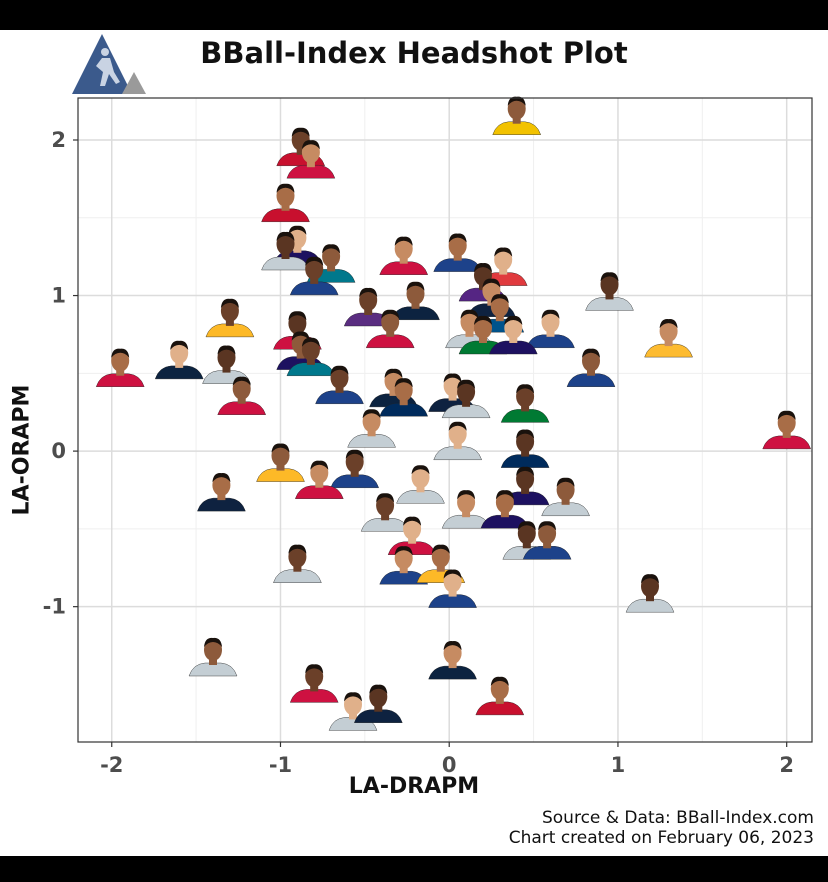 The image size is (828, 882). Describe the element at coordinates (134, 83) in the screenshot. I see `logo-gray-triangle` at that location.